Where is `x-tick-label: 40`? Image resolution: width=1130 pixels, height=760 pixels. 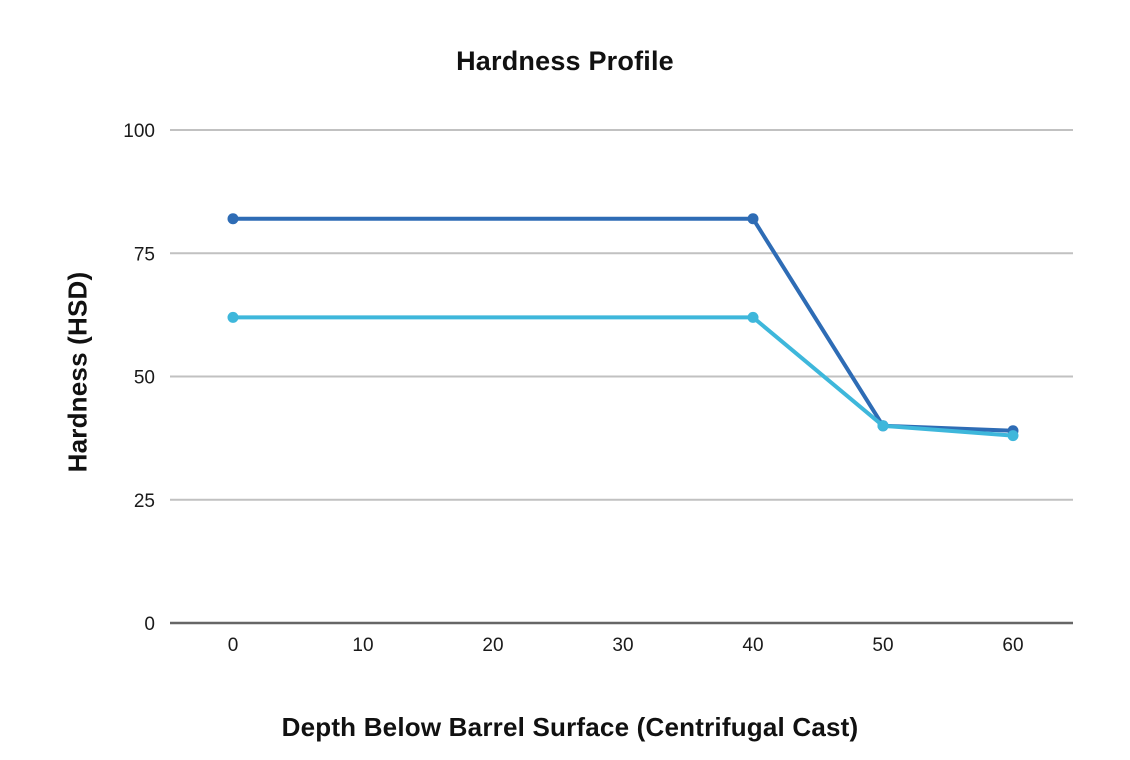
x-tick-label: 40 is located at coordinates (752, 645).